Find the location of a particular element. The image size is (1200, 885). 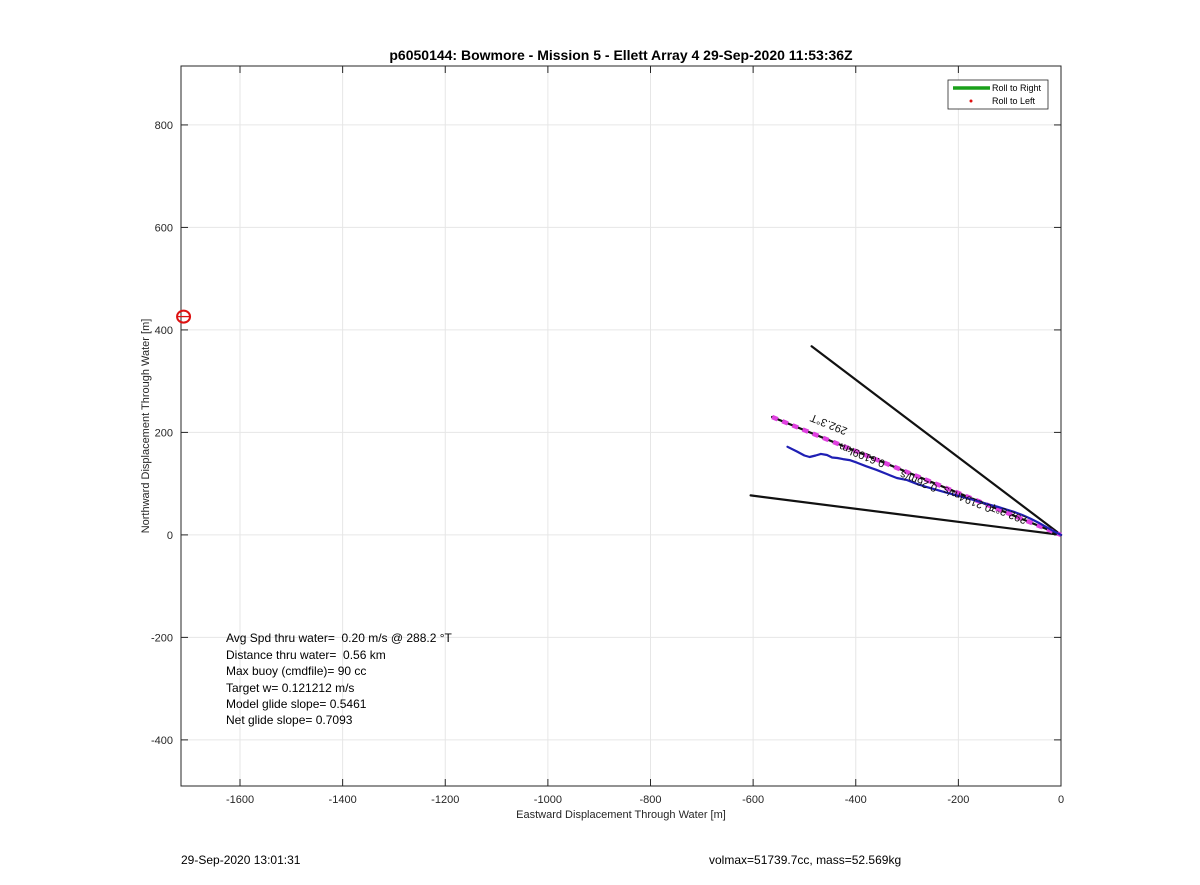

track-label: 292.3°T is located at coordinates (1008, 513).